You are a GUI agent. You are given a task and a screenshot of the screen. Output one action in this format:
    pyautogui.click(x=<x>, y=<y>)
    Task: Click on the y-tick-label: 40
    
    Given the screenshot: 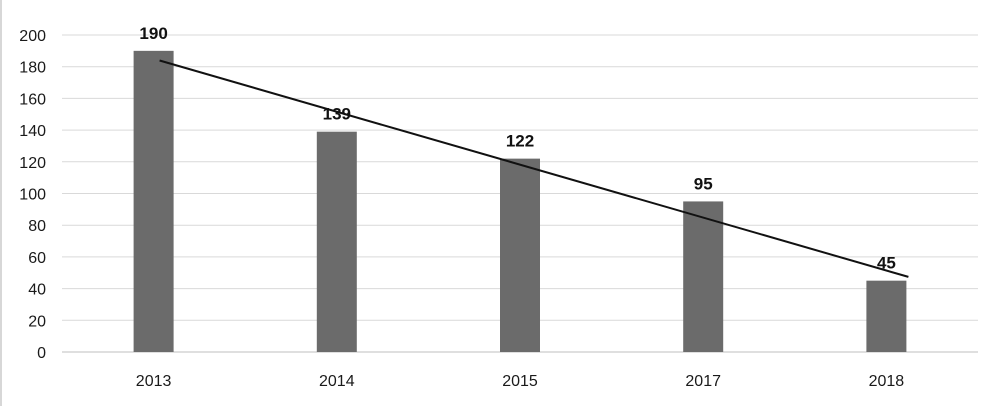 What is the action you would take?
    pyautogui.click(x=37, y=290)
    